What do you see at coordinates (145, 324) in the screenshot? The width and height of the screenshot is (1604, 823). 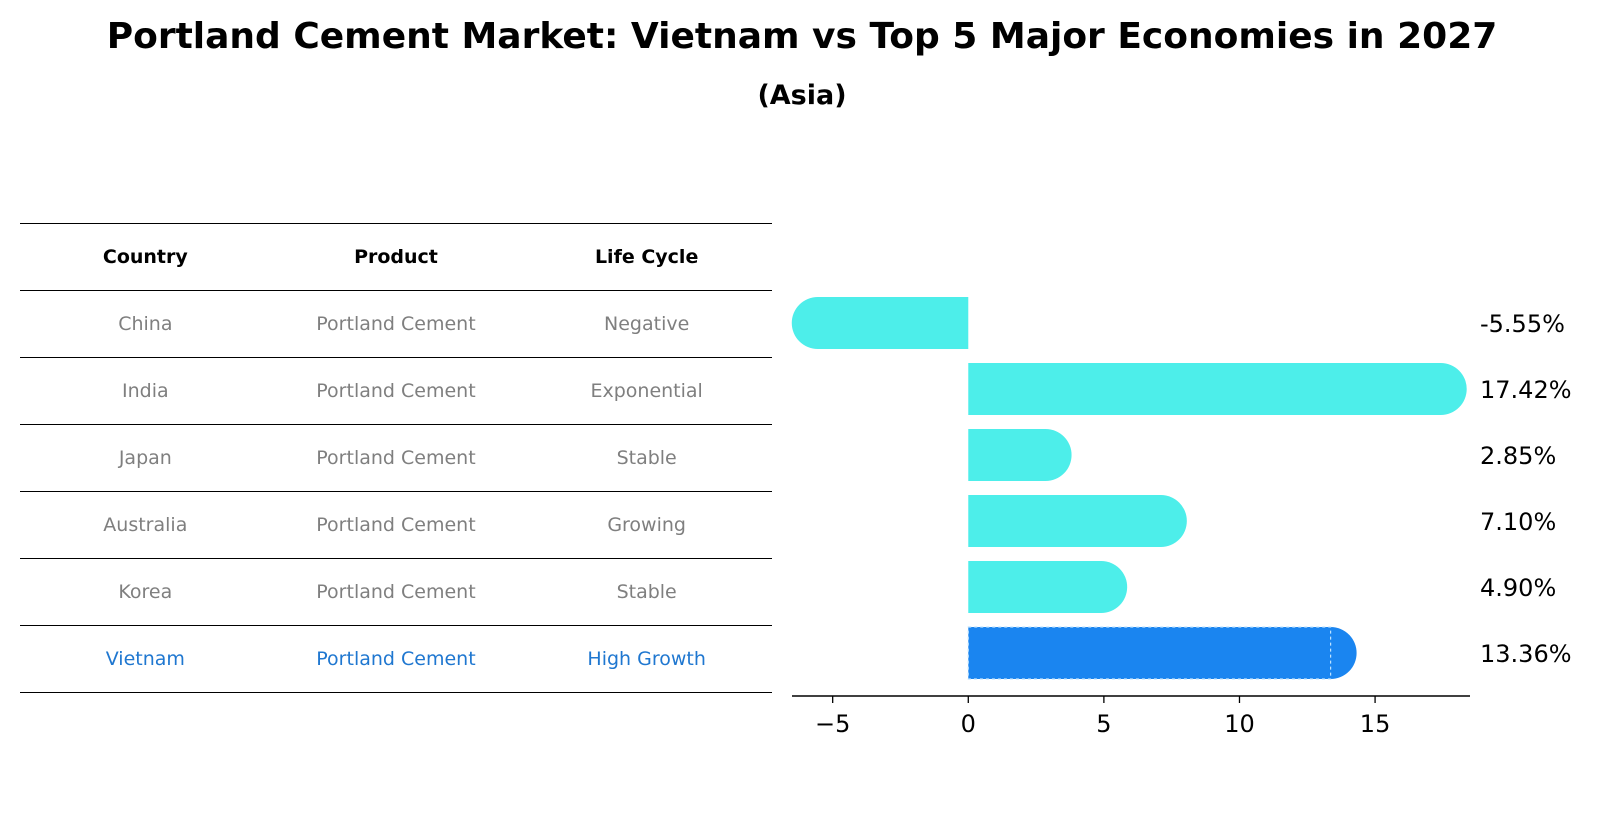 I see `cell-country: China` at bounding box center [145, 324].